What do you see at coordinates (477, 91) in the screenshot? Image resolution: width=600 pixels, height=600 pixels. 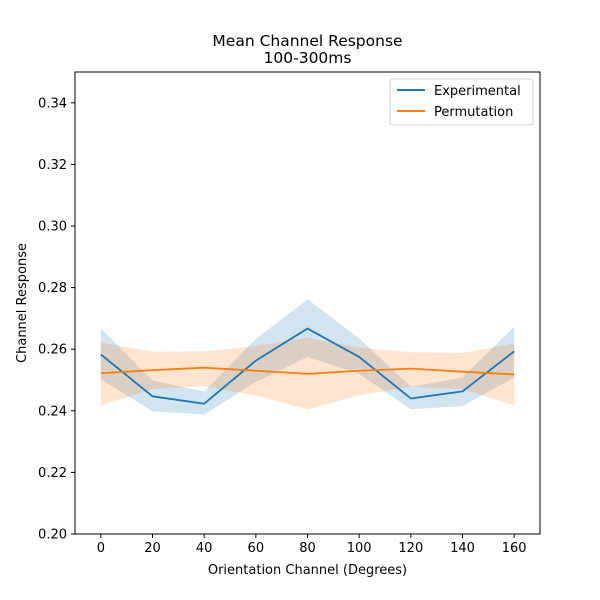 I see `legend-label-experimental: Experimental` at bounding box center [477, 91].